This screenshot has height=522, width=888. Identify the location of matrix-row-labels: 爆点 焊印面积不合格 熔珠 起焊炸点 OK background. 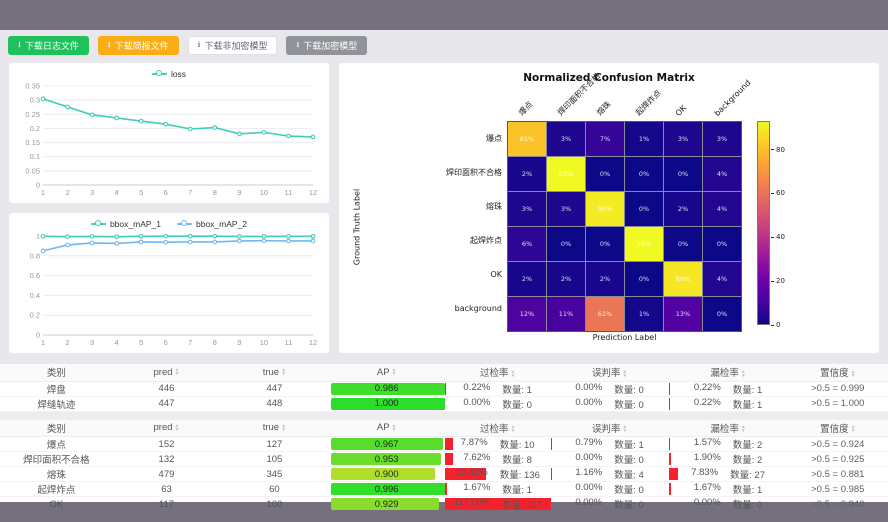
(436, 226).